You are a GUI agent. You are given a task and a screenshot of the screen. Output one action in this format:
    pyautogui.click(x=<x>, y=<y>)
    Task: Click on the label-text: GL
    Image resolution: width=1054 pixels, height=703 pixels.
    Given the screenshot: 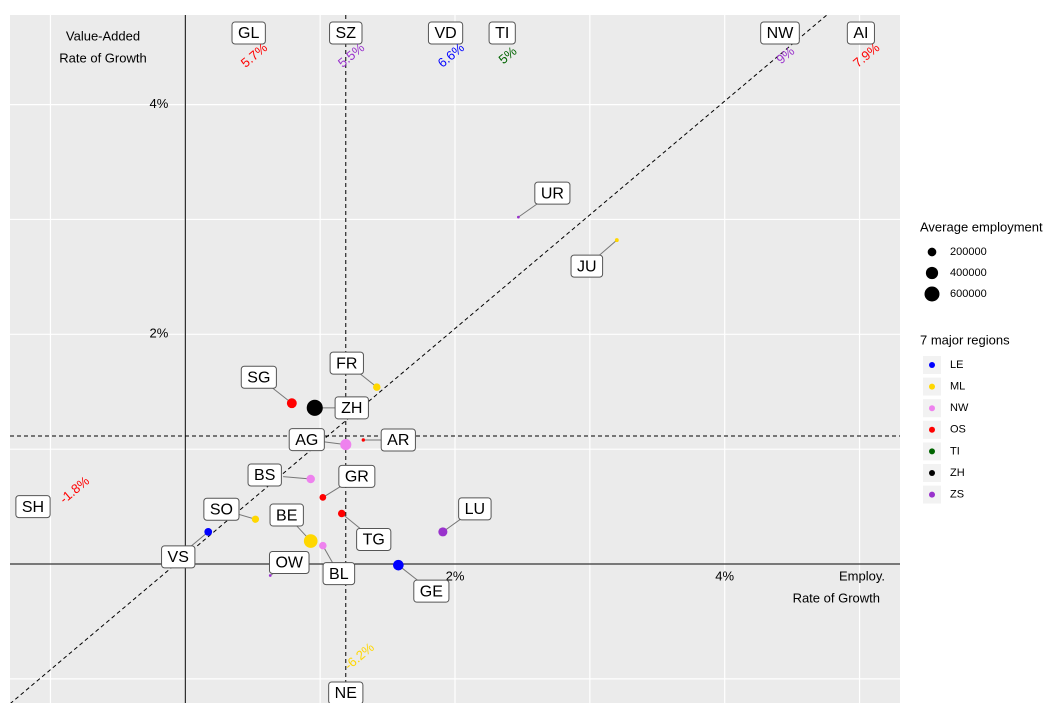 What is the action you would take?
    pyautogui.click(x=248, y=33)
    